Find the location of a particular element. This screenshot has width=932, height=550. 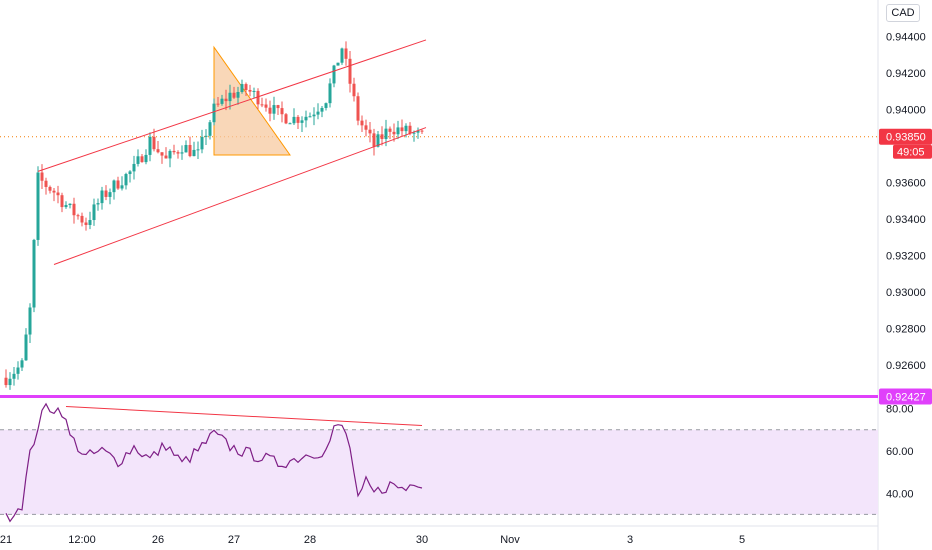

time-tick-label: 30 is located at coordinates (422, 540).